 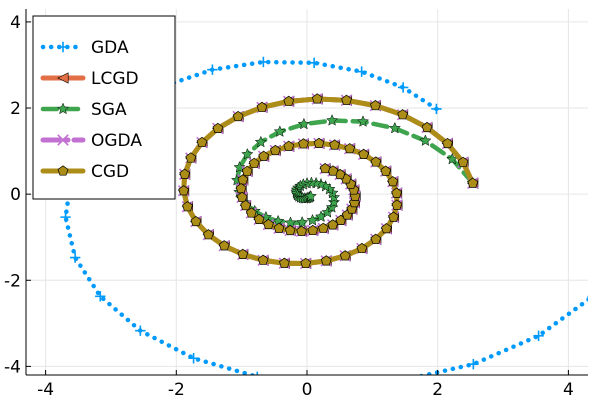 I want to click on legend-label-gda: GDA, so click(x=110, y=48).